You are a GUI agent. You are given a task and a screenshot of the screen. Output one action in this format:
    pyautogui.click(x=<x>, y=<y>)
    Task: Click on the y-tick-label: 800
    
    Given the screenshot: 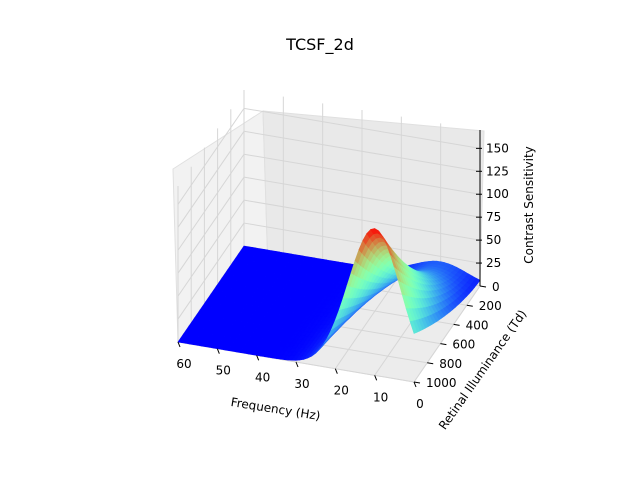 What is the action you would take?
    pyautogui.click(x=450, y=364)
    